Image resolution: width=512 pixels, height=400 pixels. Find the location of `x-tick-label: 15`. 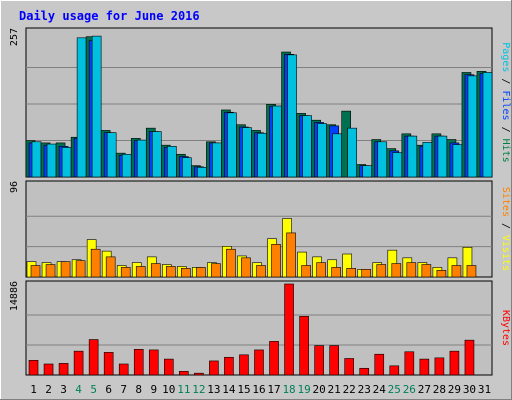

x-tick-label: 15 is located at coordinates (243, 389).